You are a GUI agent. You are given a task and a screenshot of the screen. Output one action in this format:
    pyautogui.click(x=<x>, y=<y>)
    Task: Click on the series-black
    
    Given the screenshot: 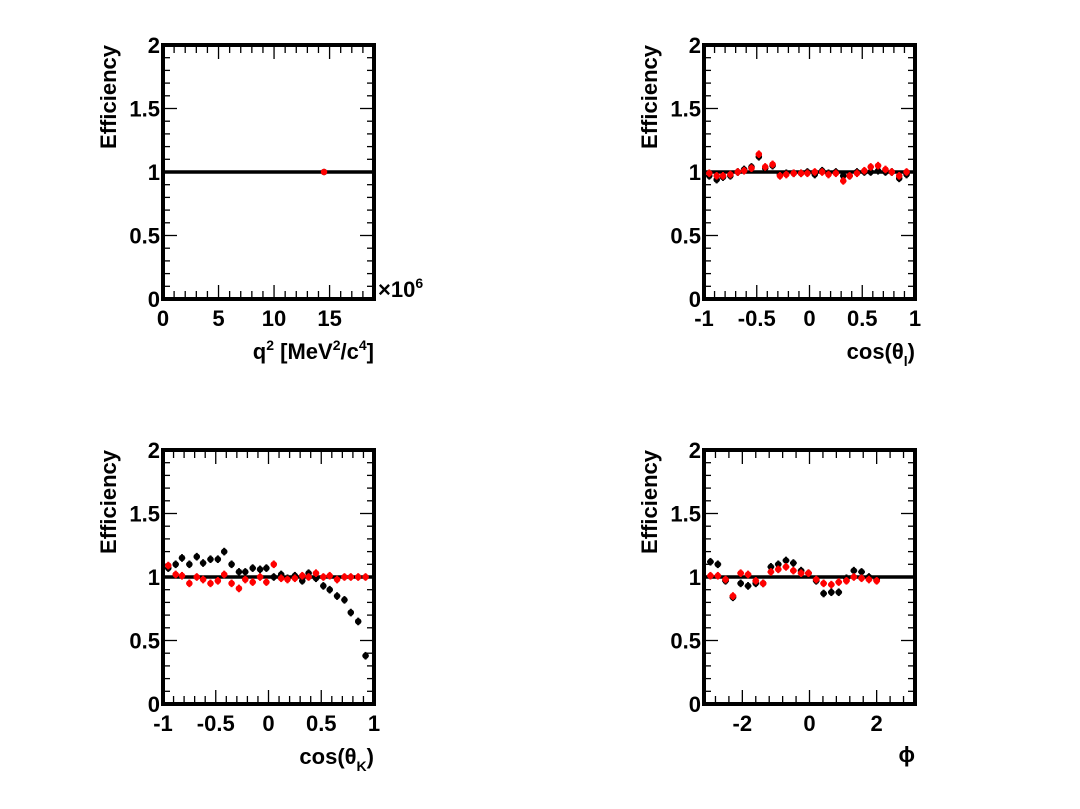 What is the action you would take?
    pyautogui.click(x=267, y=603)
    